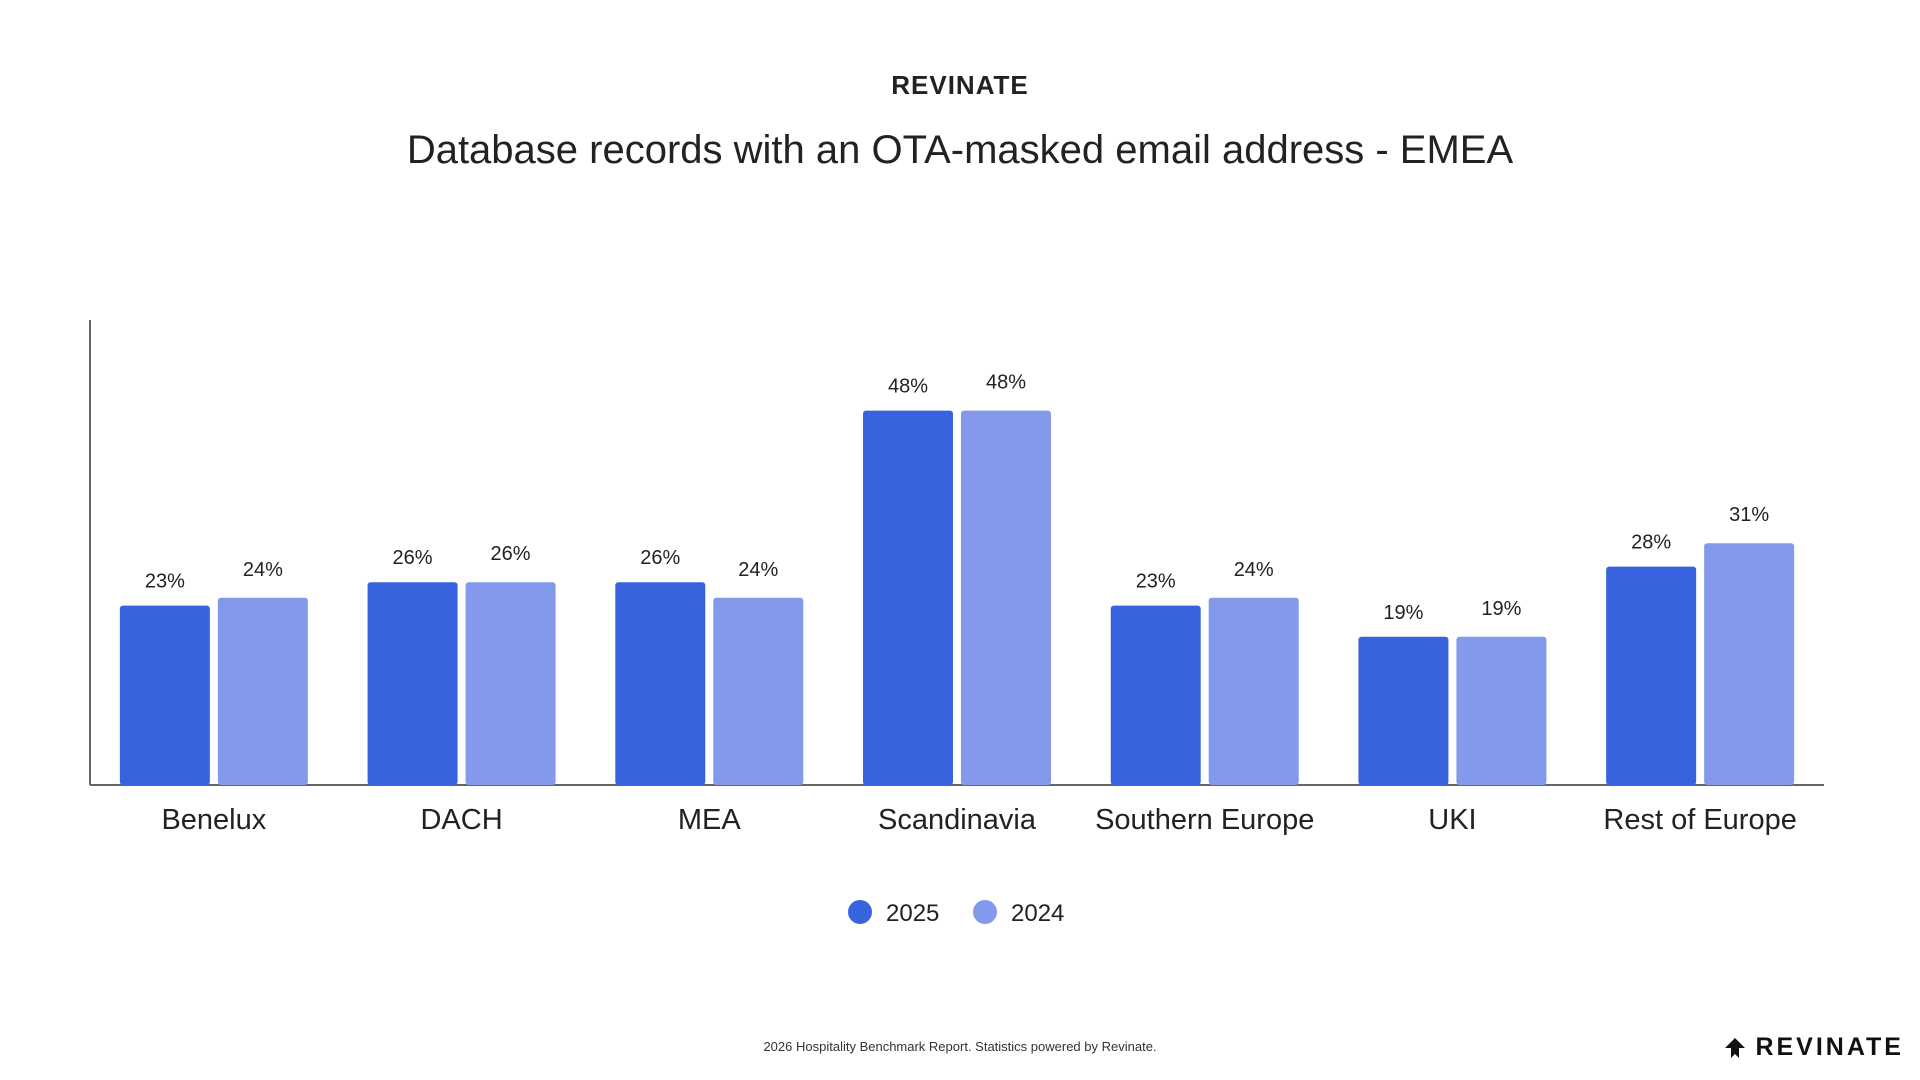 This screenshot has width=1920, height=1080. I want to click on x-tick-label: Scandinavia, so click(957, 820).